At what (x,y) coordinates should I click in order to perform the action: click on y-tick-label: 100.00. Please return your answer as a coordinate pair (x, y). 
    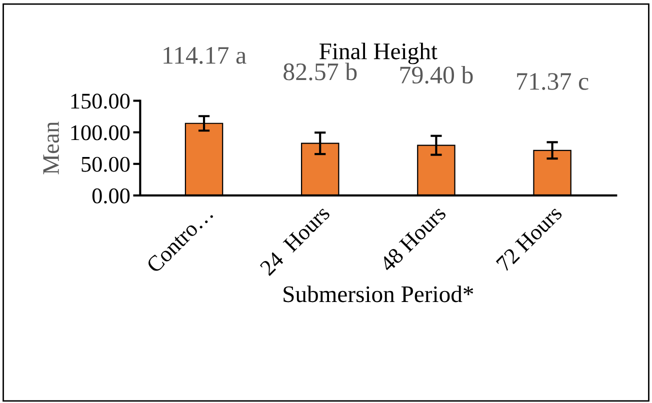
    Looking at the image, I should click on (100, 132).